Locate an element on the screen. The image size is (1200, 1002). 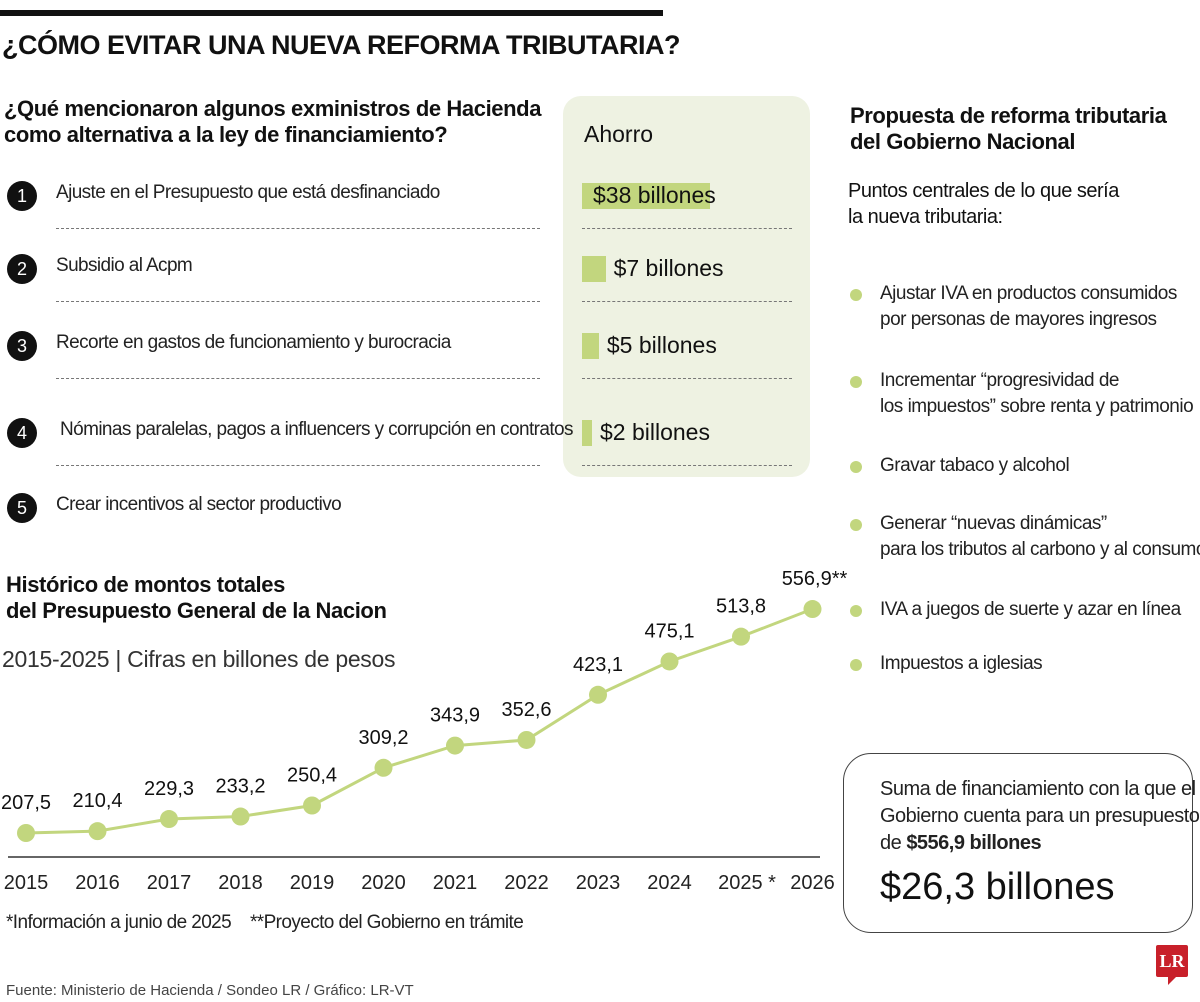
savings-amount: $7 billones is located at coordinates (668, 268).